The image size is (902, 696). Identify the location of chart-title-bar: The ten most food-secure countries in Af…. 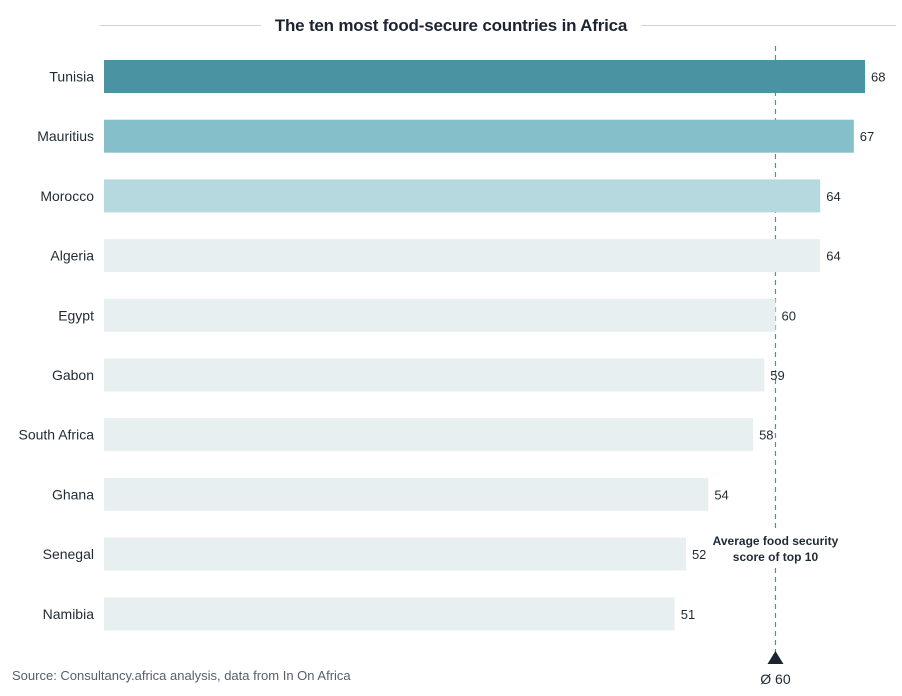
(451, 26).